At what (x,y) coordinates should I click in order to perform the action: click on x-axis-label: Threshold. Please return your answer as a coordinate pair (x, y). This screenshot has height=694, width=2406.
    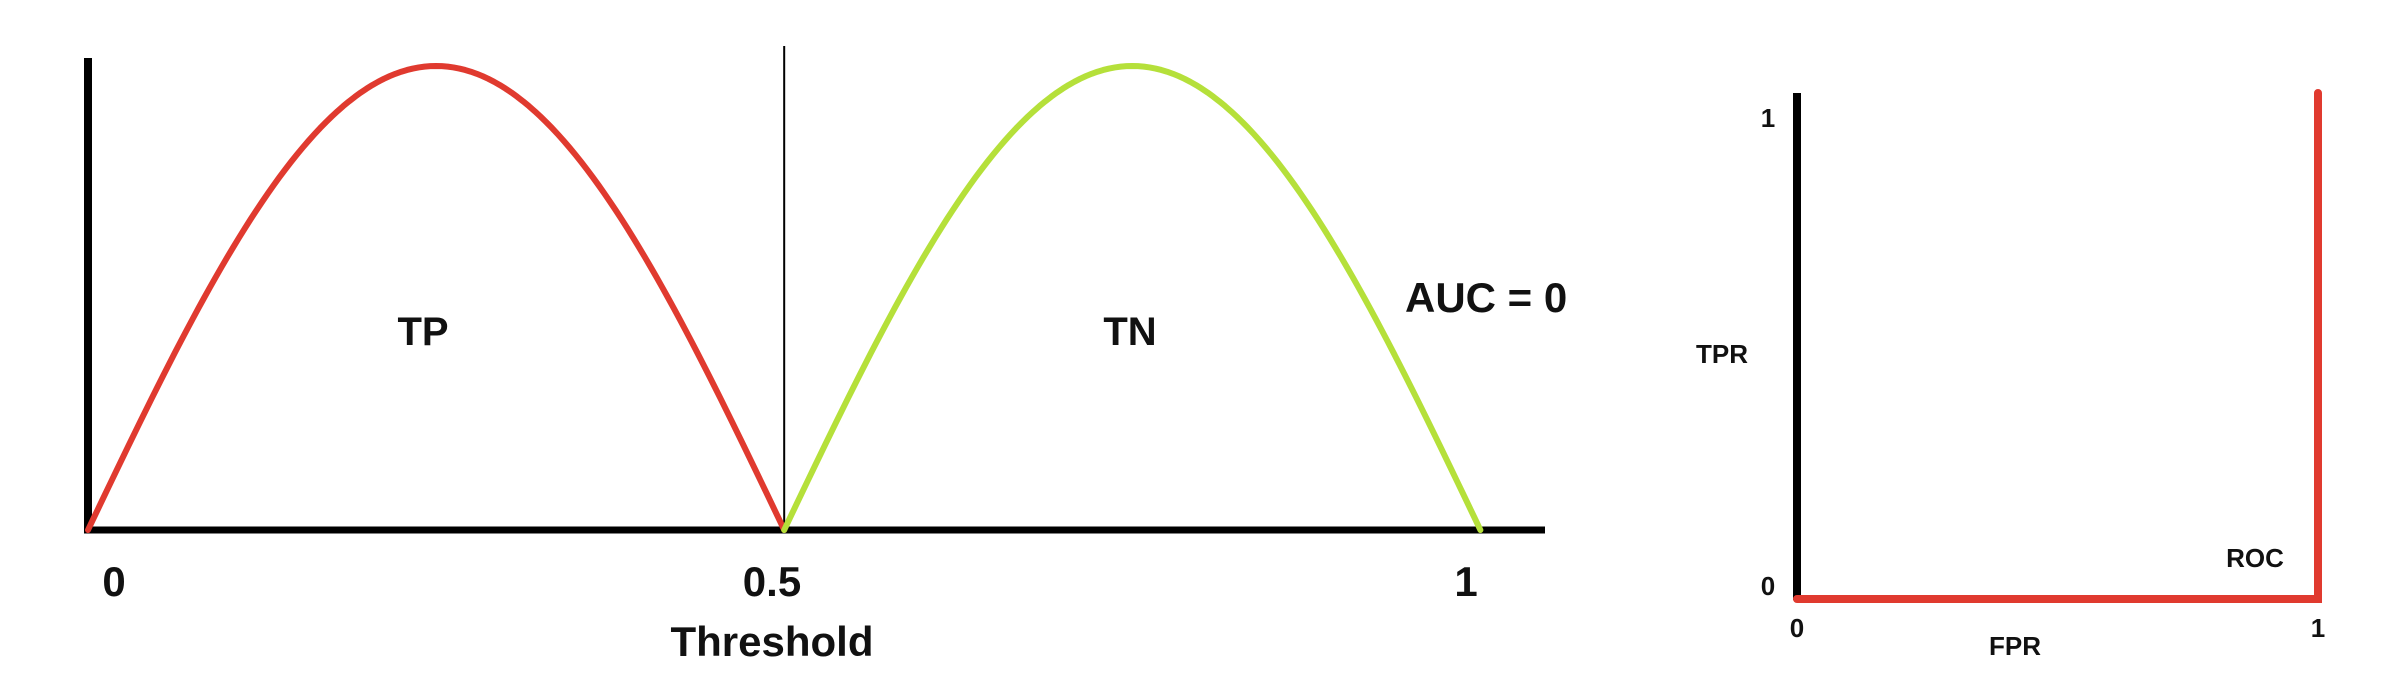
    Looking at the image, I should click on (771, 641).